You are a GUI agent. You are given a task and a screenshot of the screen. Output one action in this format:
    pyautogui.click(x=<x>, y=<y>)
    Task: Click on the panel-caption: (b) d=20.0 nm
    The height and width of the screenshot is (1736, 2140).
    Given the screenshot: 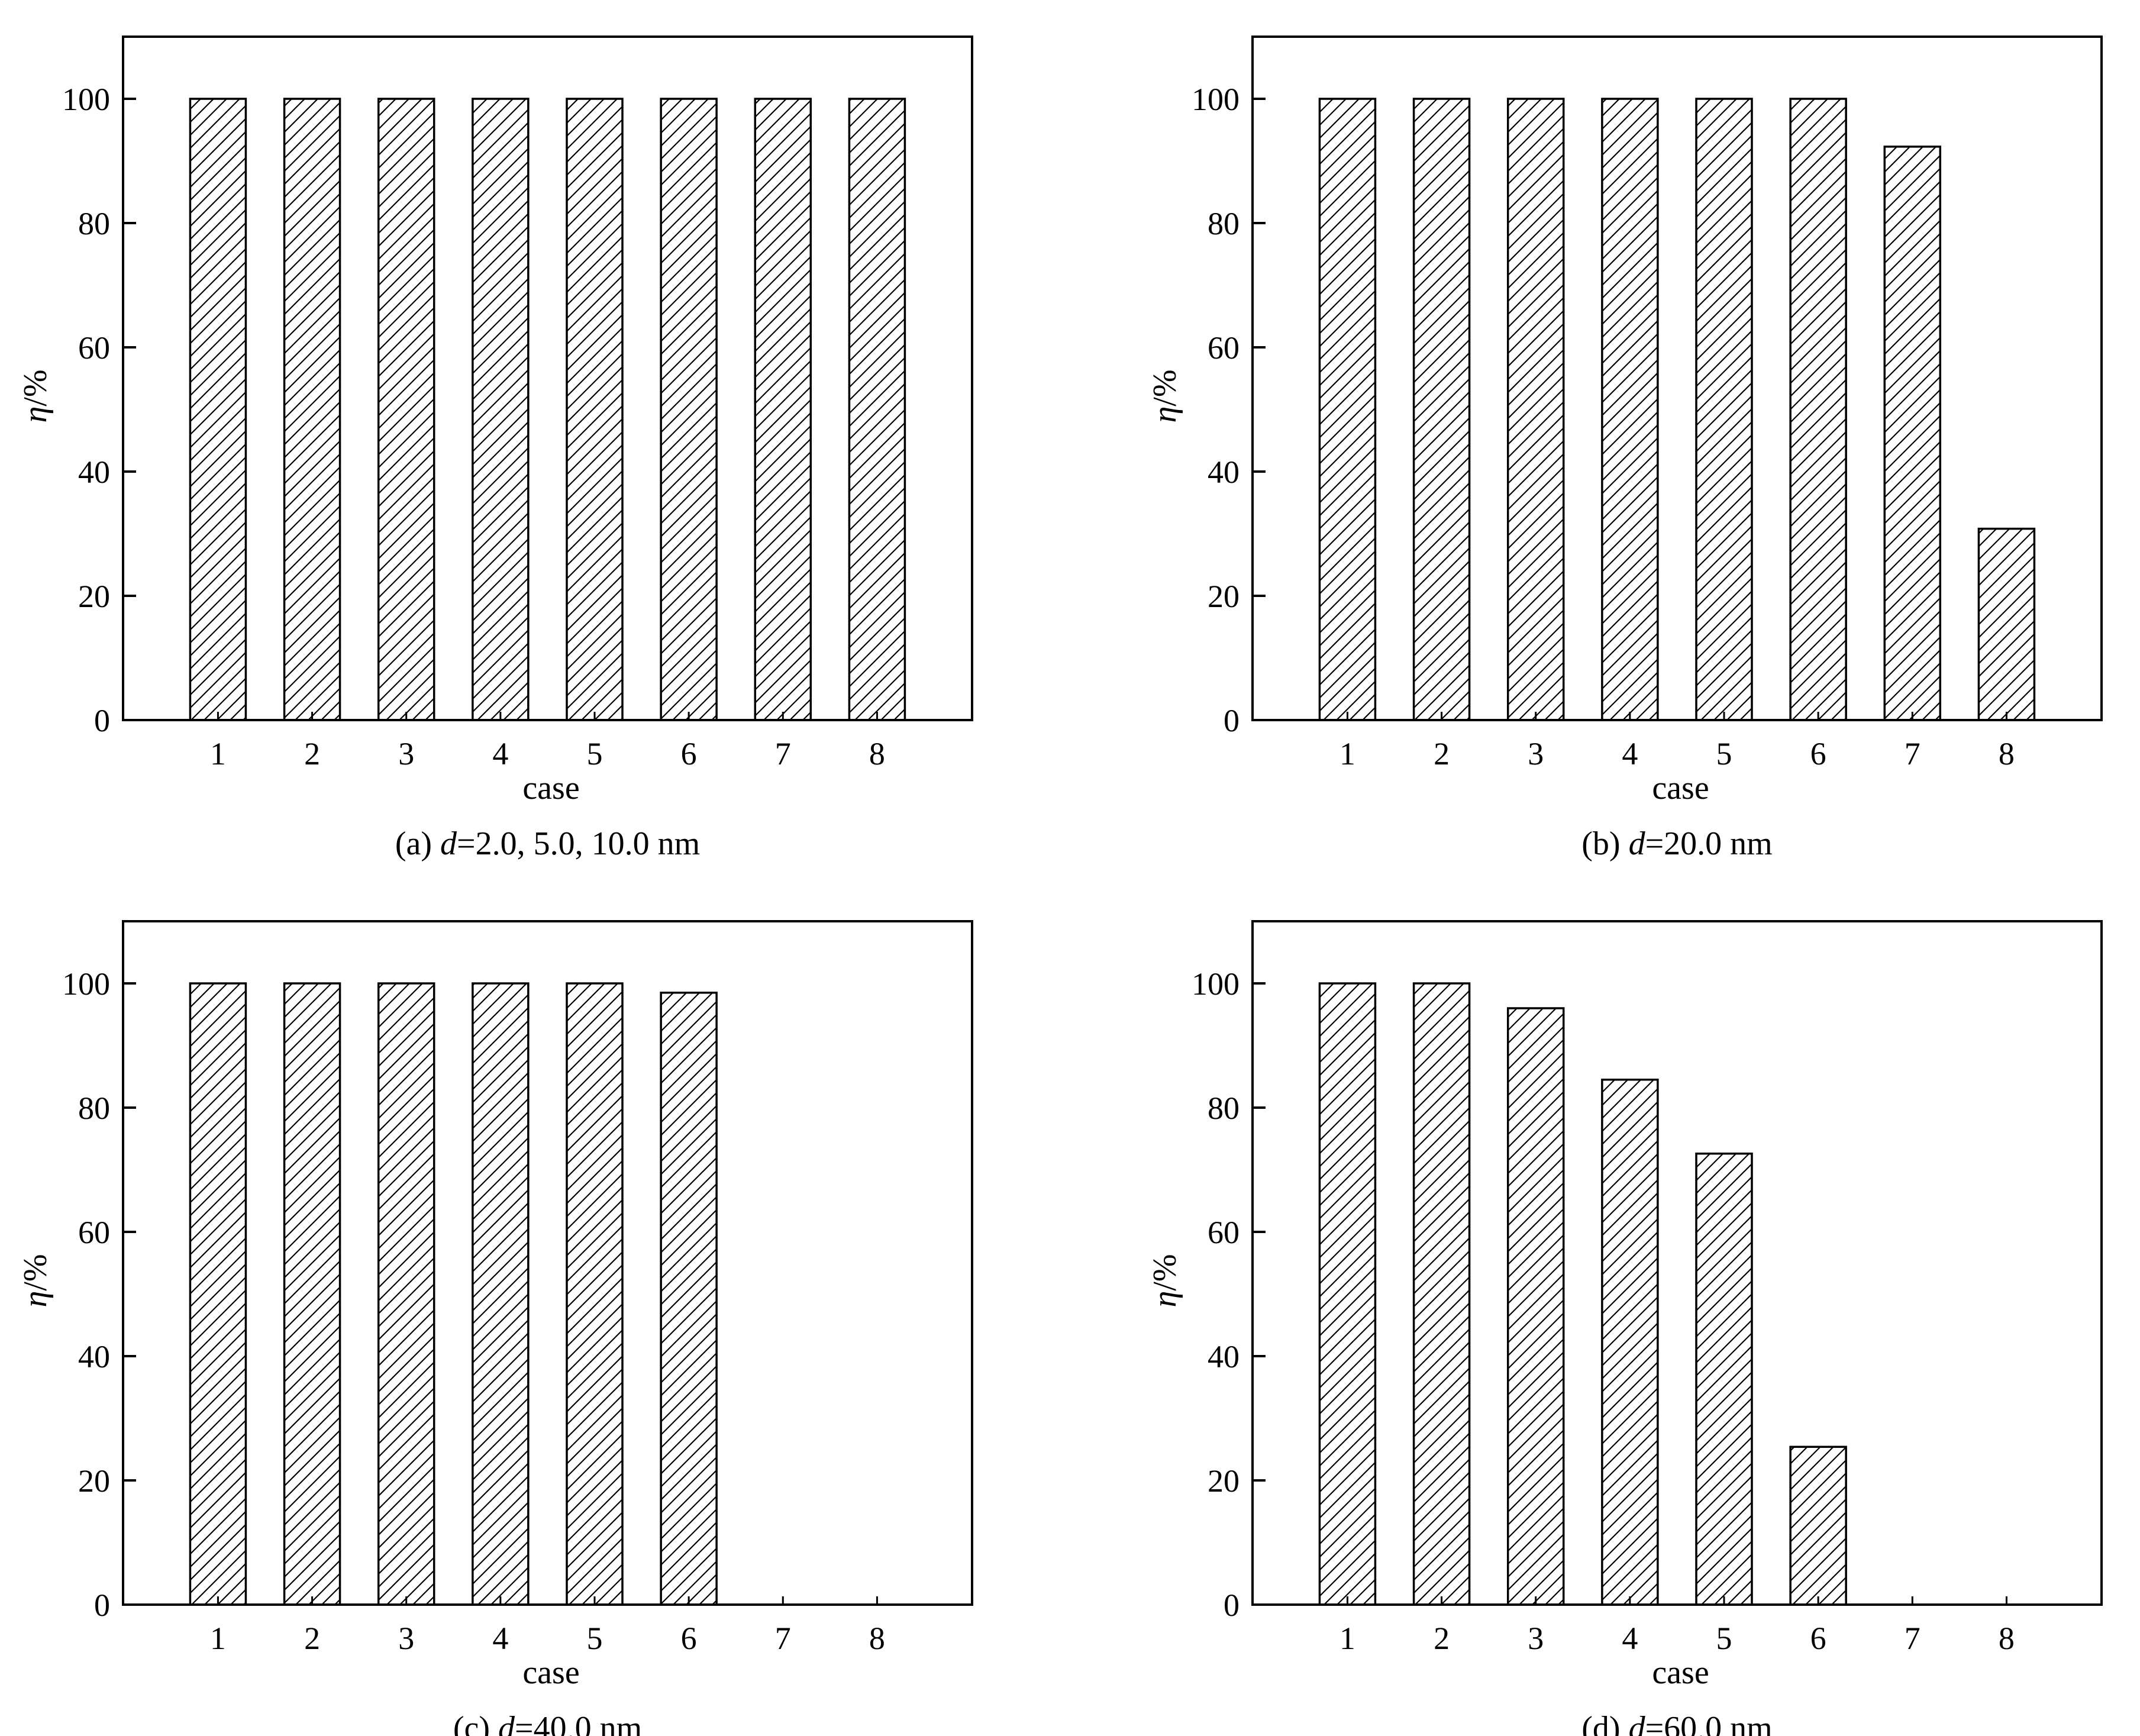 What is the action you would take?
    pyautogui.click(x=1676, y=843)
    